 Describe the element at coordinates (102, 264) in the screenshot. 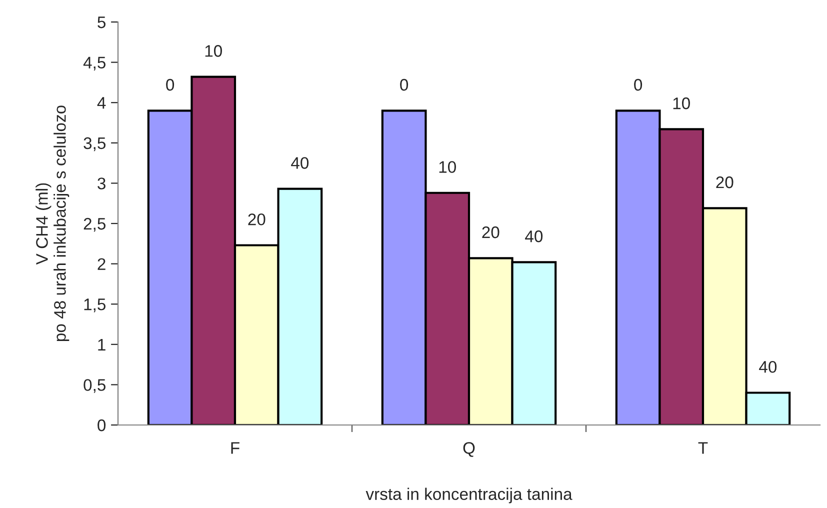

I see `y-tick-label: 2` at that location.